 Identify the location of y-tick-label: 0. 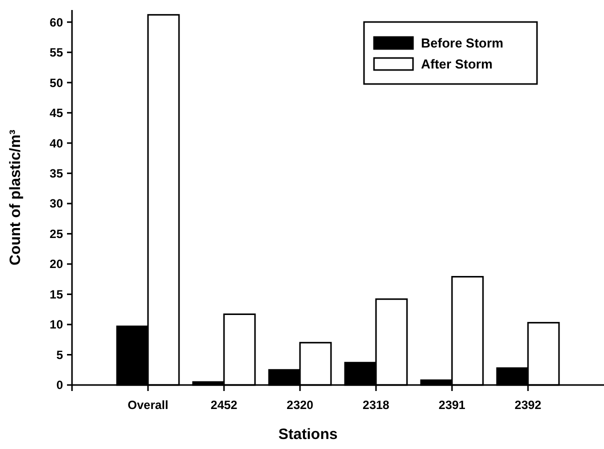
(60, 385).